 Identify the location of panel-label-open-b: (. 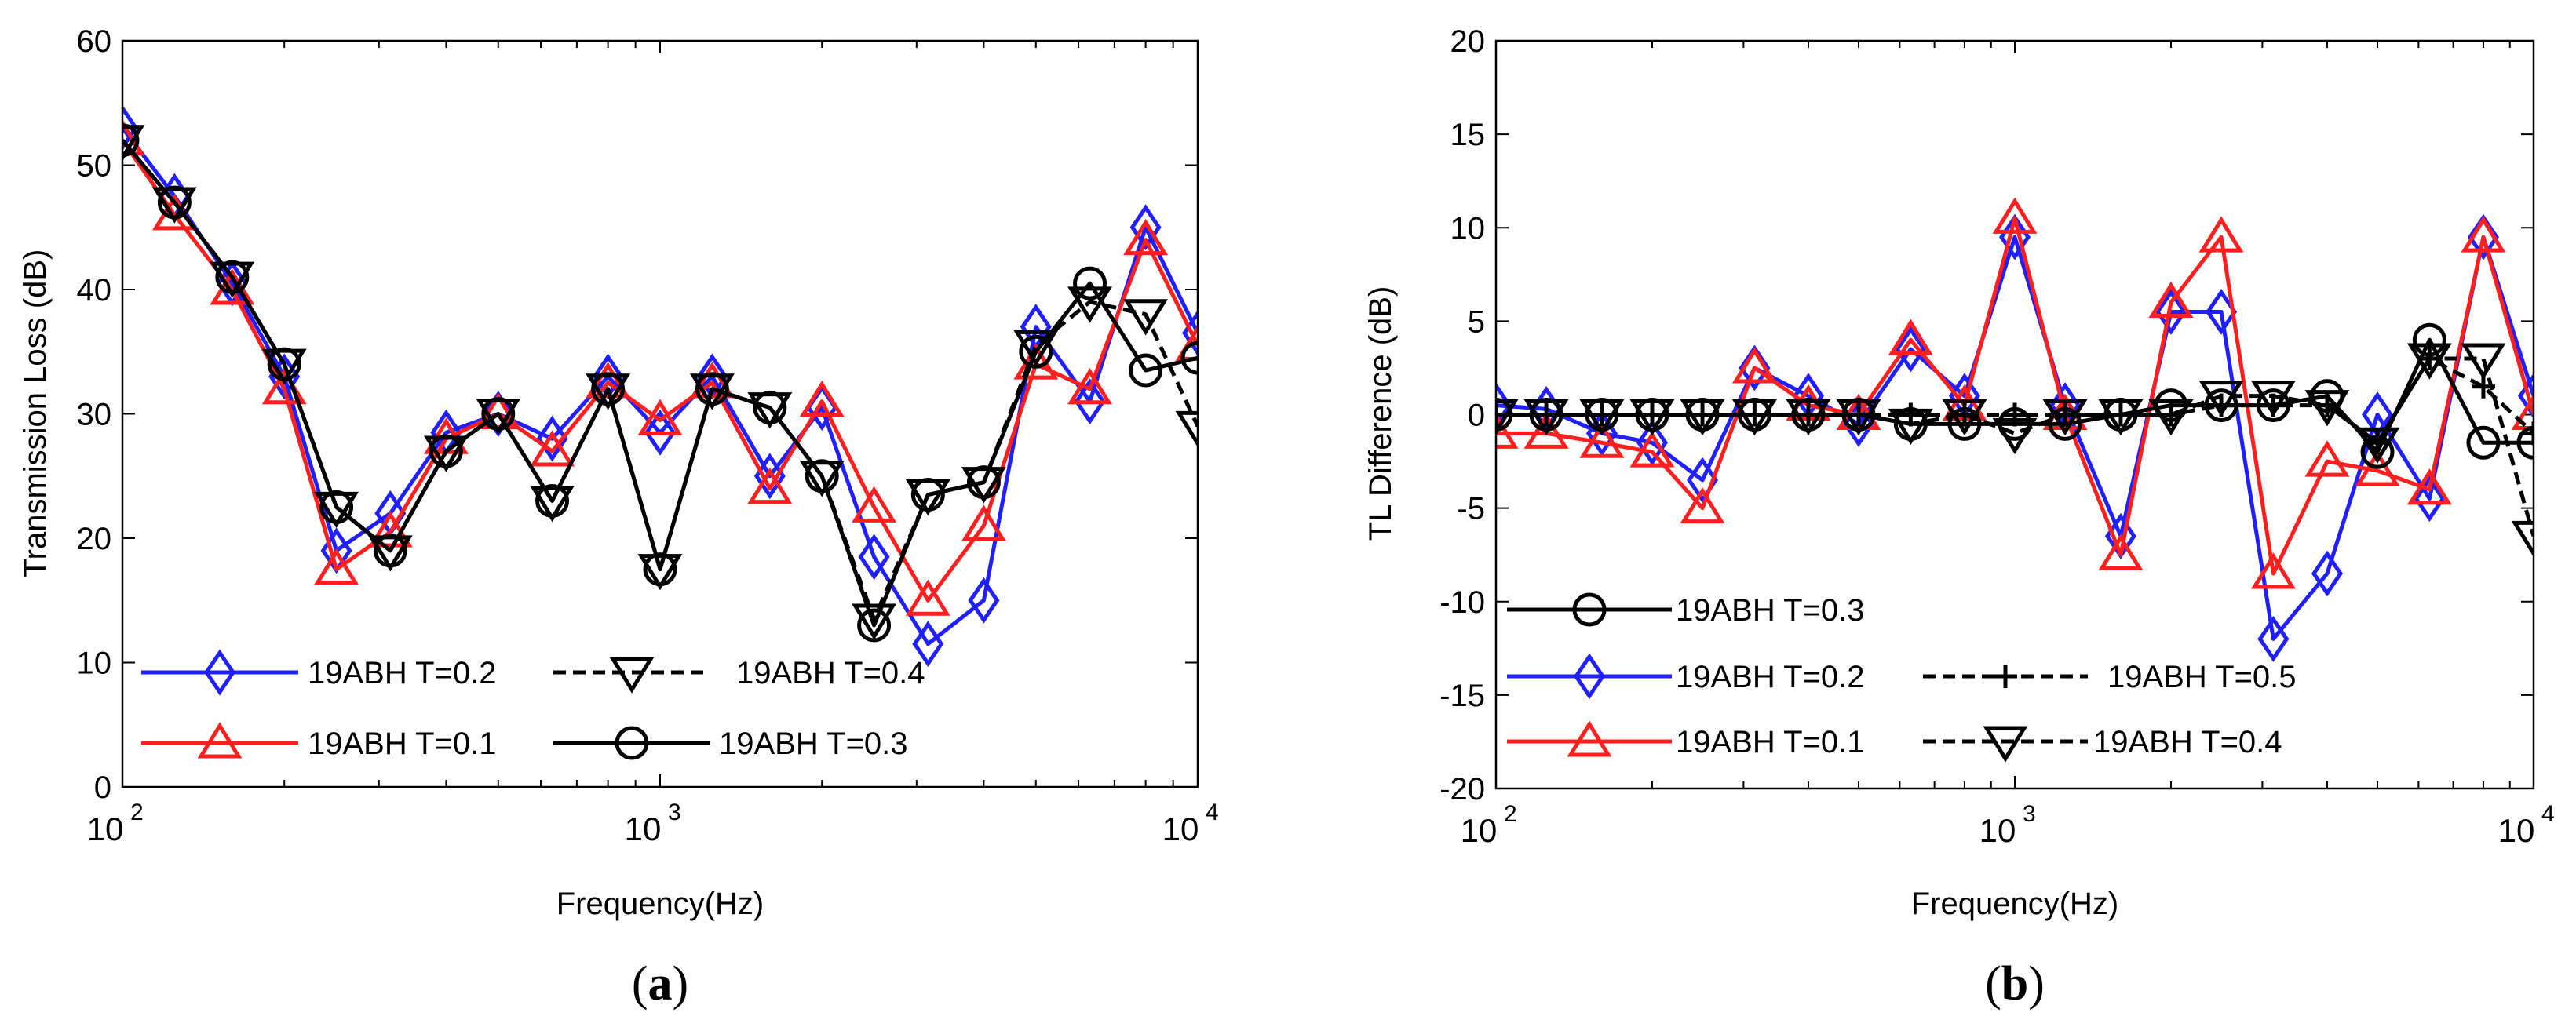
(1993, 984).